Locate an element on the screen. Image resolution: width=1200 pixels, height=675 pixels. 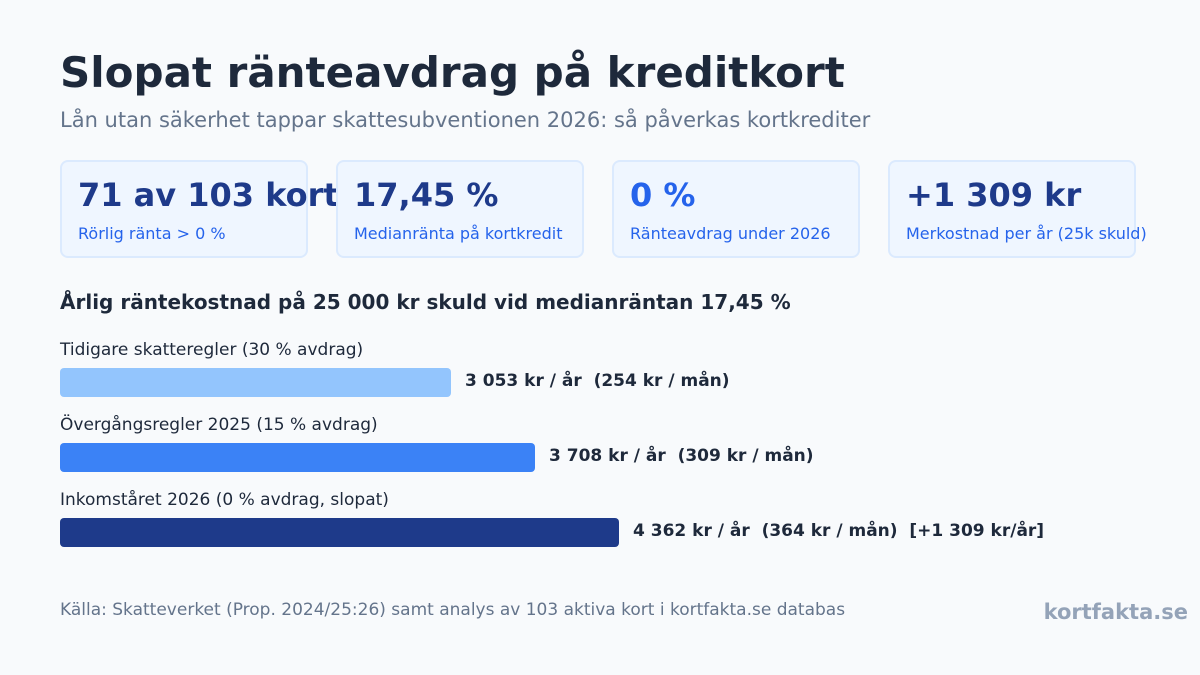
kpi-card: +1 309 kr Merkostnad per år (25k skuld) is located at coordinates (1017, 209).